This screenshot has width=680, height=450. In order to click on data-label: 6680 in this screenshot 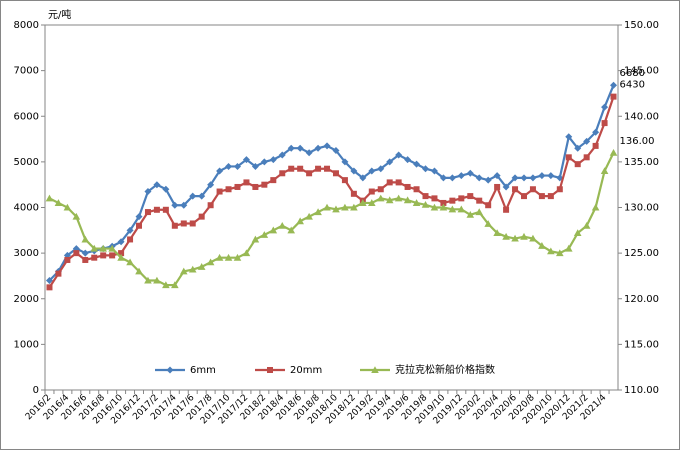, I will do `click(632, 73)`.